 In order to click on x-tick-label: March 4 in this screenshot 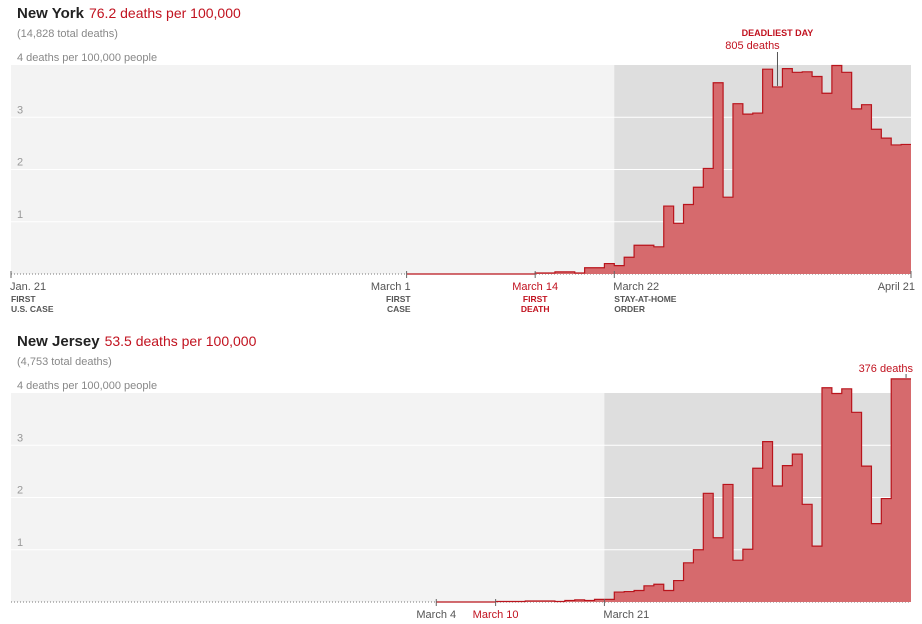, I will do `click(436, 615)`.